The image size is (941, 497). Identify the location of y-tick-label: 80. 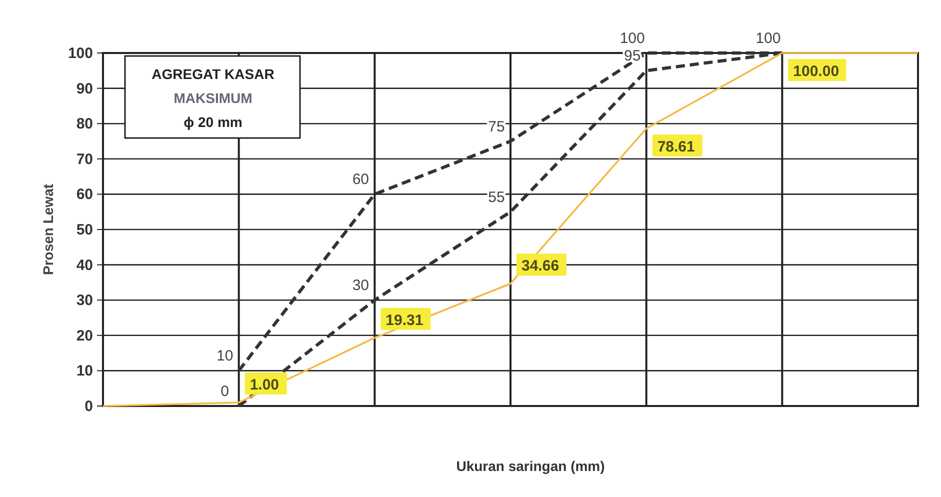
(84, 124).